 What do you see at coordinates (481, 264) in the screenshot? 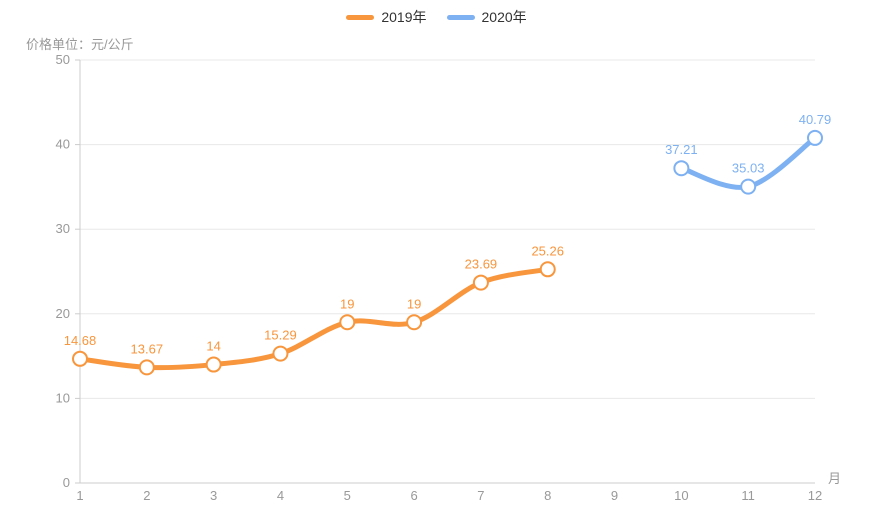
I see `data-point-label: 23.69` at bounding box center [481, 264].